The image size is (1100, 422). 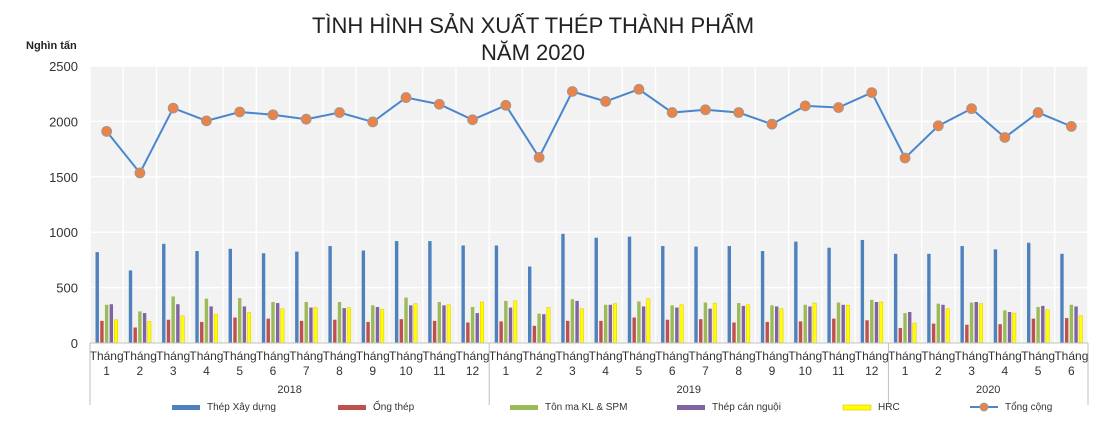 What do you see at coordinates (51, 46) in the screenshot?
I see `y-unit-label: Nghìn tấn` at bounding box center [51, 46].